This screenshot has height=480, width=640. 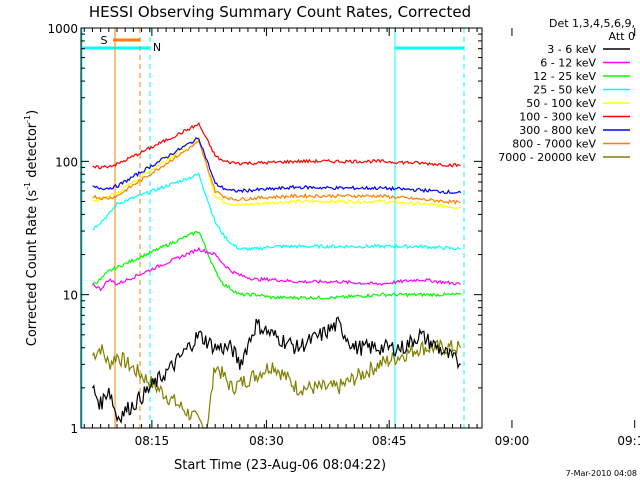 I want to click on legend-label: 300 - 800 keV, so click(x=557, y=130).